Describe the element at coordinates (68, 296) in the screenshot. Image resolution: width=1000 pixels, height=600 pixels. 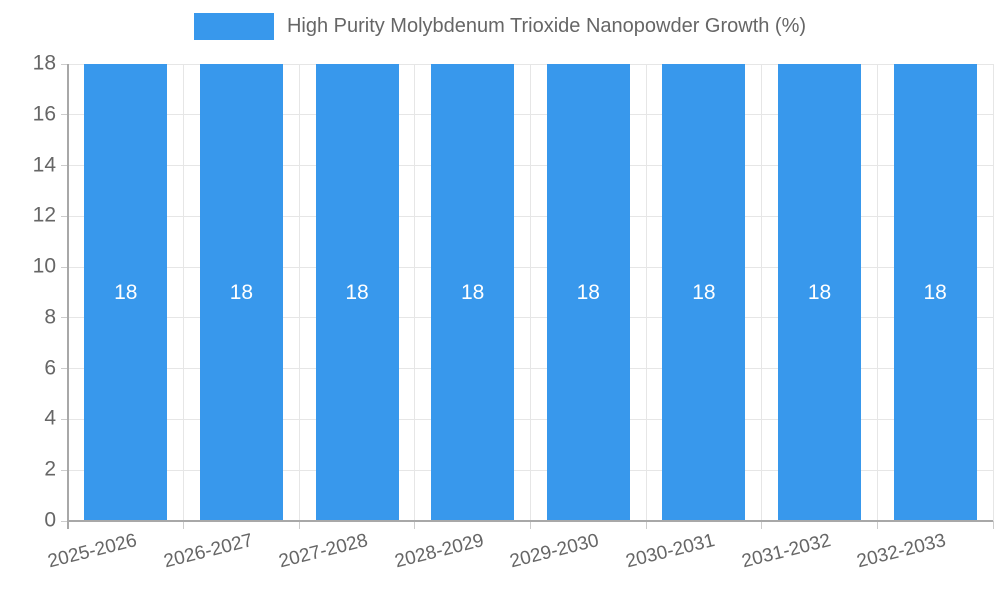
I see `y-axis-line` at that location.